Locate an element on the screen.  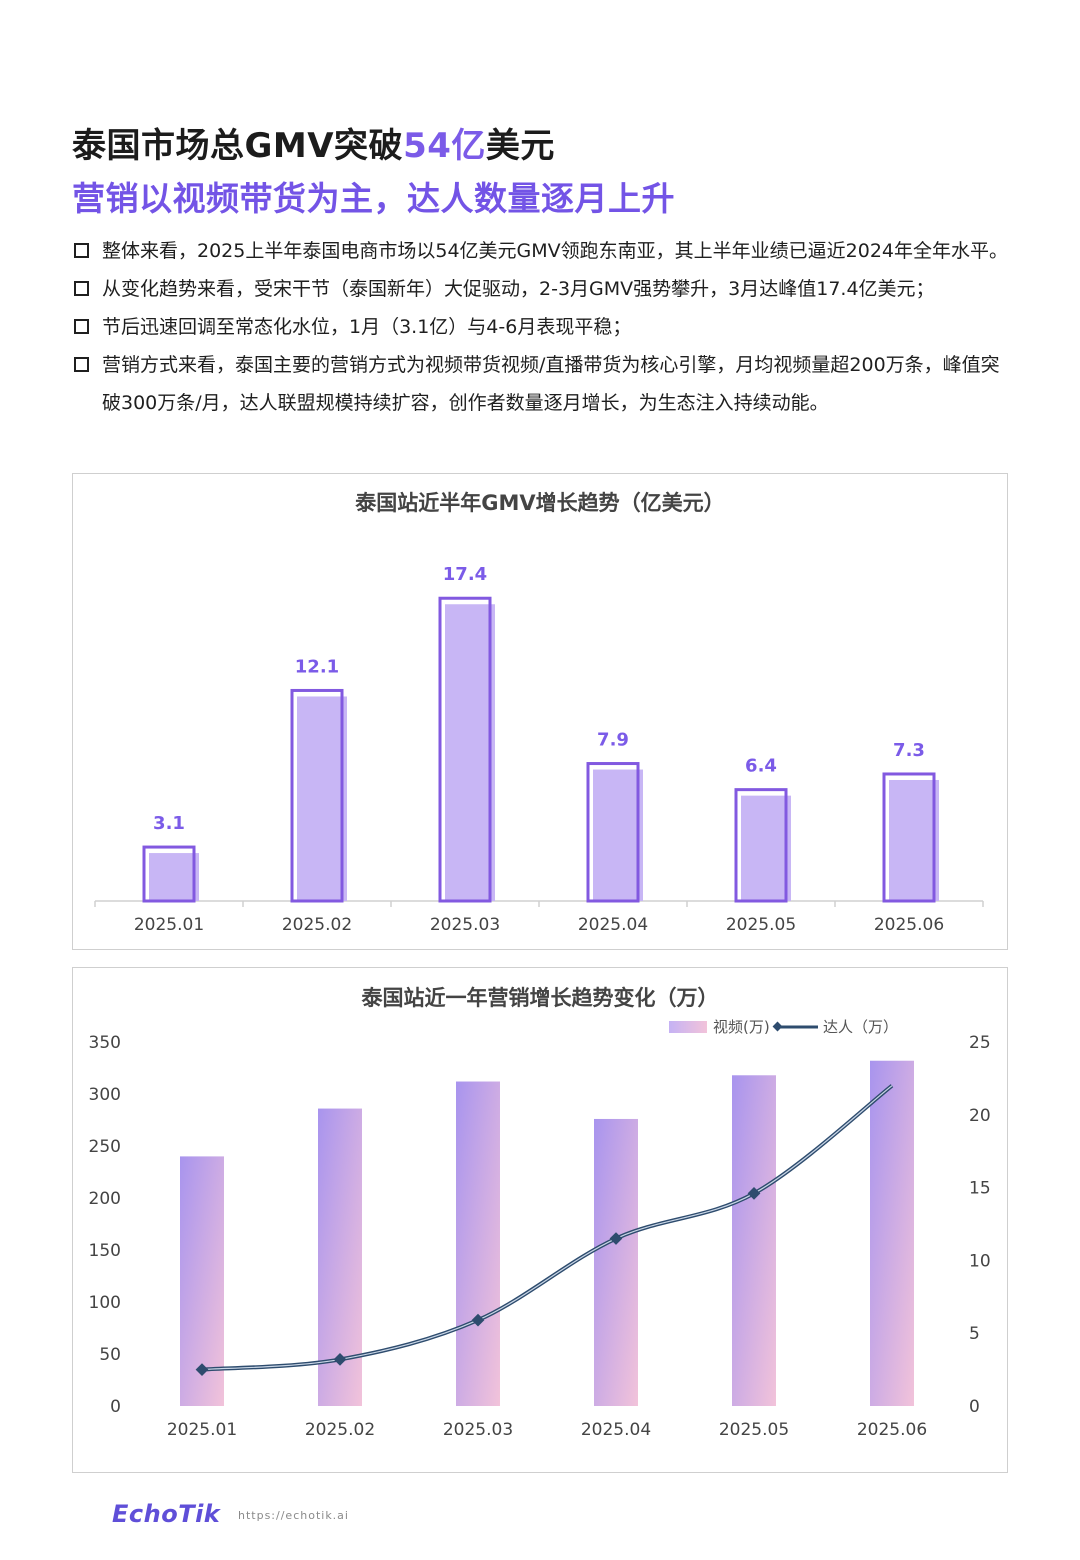
bullet-text: 节后迅速回调至常态化水位，1月（3.1亿）与4-6月表现平稳； is located at coordinates (366, 327).